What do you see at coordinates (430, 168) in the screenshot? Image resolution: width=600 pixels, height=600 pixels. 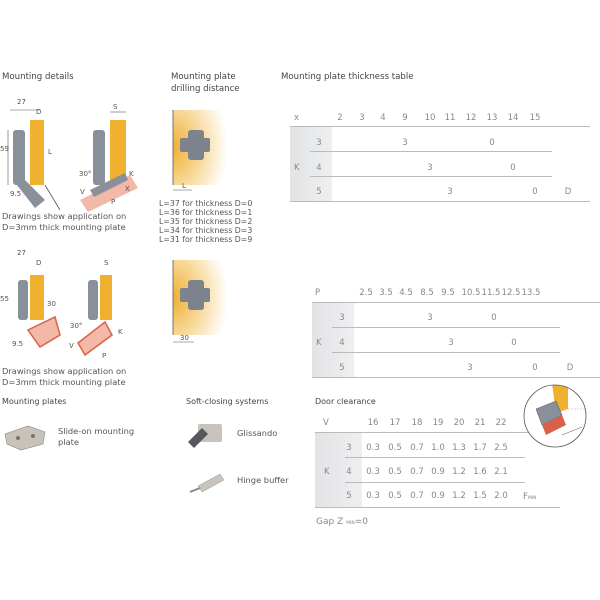 I see `table1-cell: 3` at bounding box center [430, 168].